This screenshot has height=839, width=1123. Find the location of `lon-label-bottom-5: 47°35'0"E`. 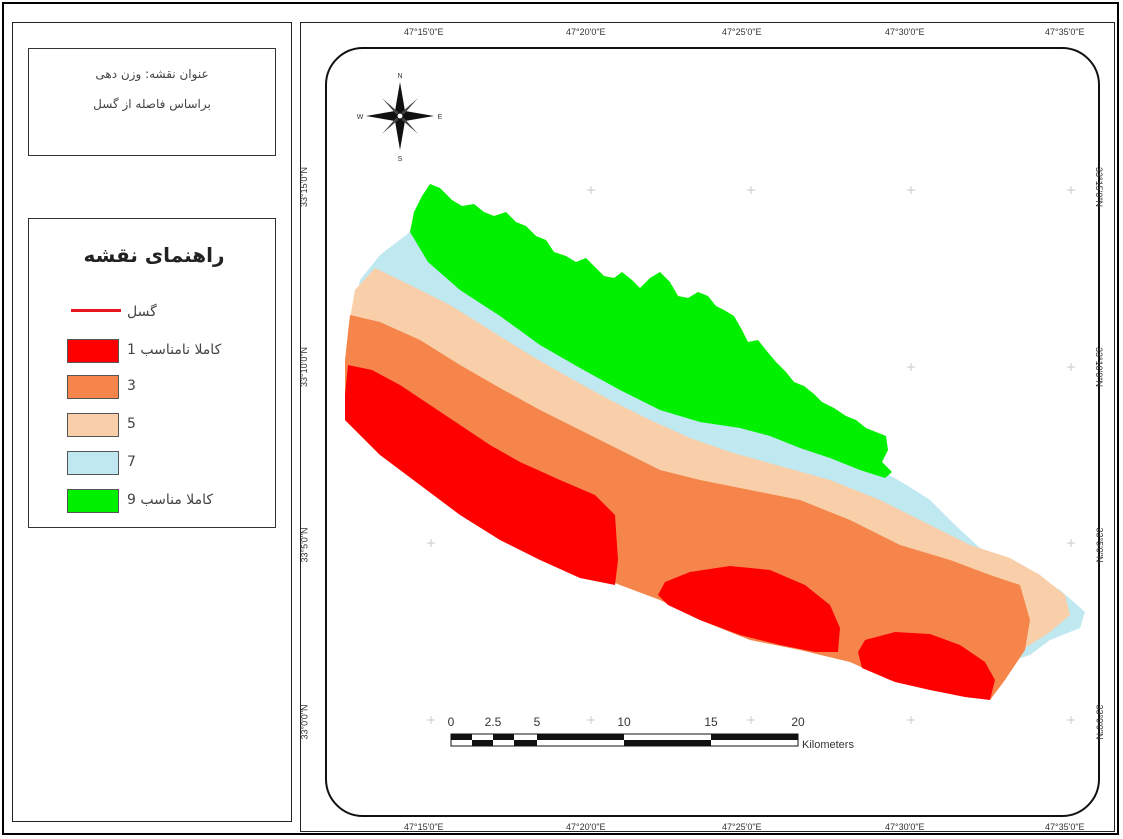

lon-label-bottom-5: 47°35'0"E is located at coordinates (1065, 827).